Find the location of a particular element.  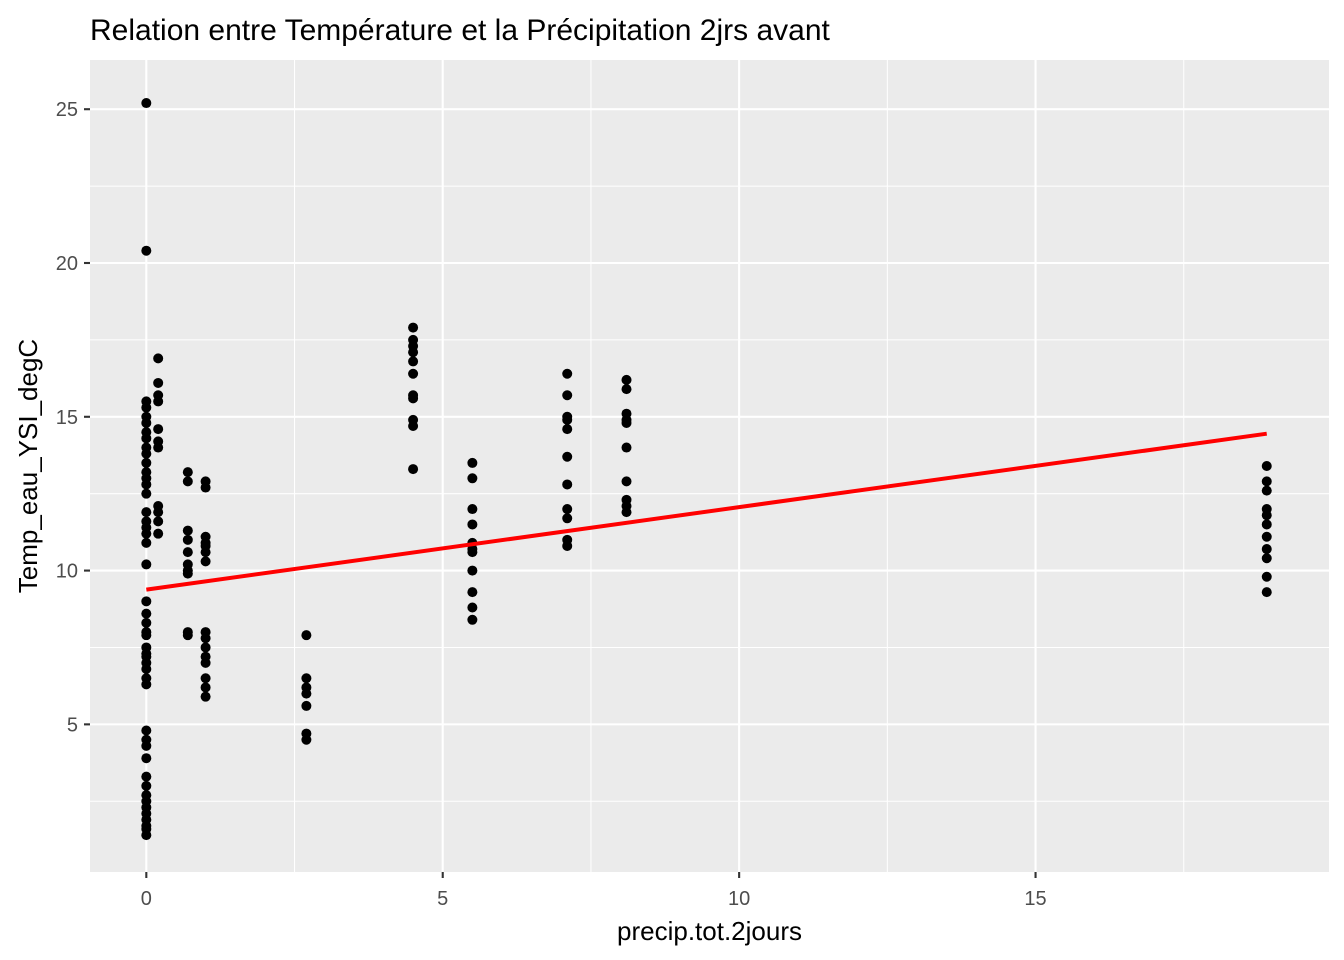

regression-line-layer is located at coordinates (707, 511).